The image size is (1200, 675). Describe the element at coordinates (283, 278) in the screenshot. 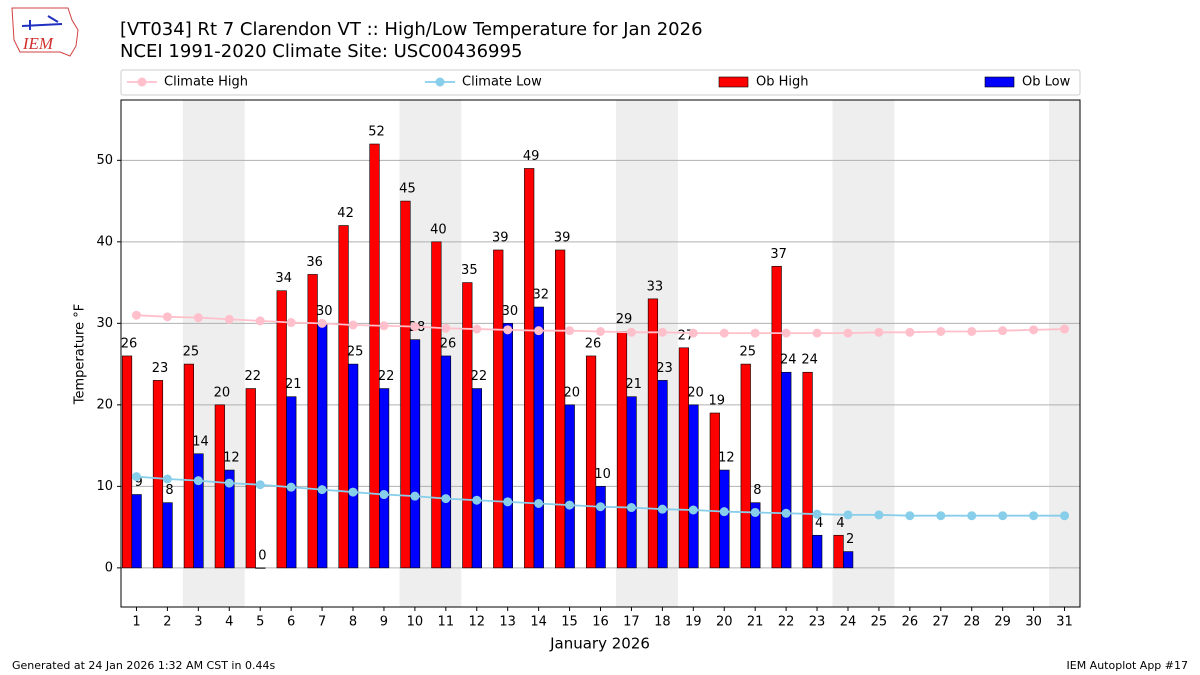

I see `data-label: 34` at that location.